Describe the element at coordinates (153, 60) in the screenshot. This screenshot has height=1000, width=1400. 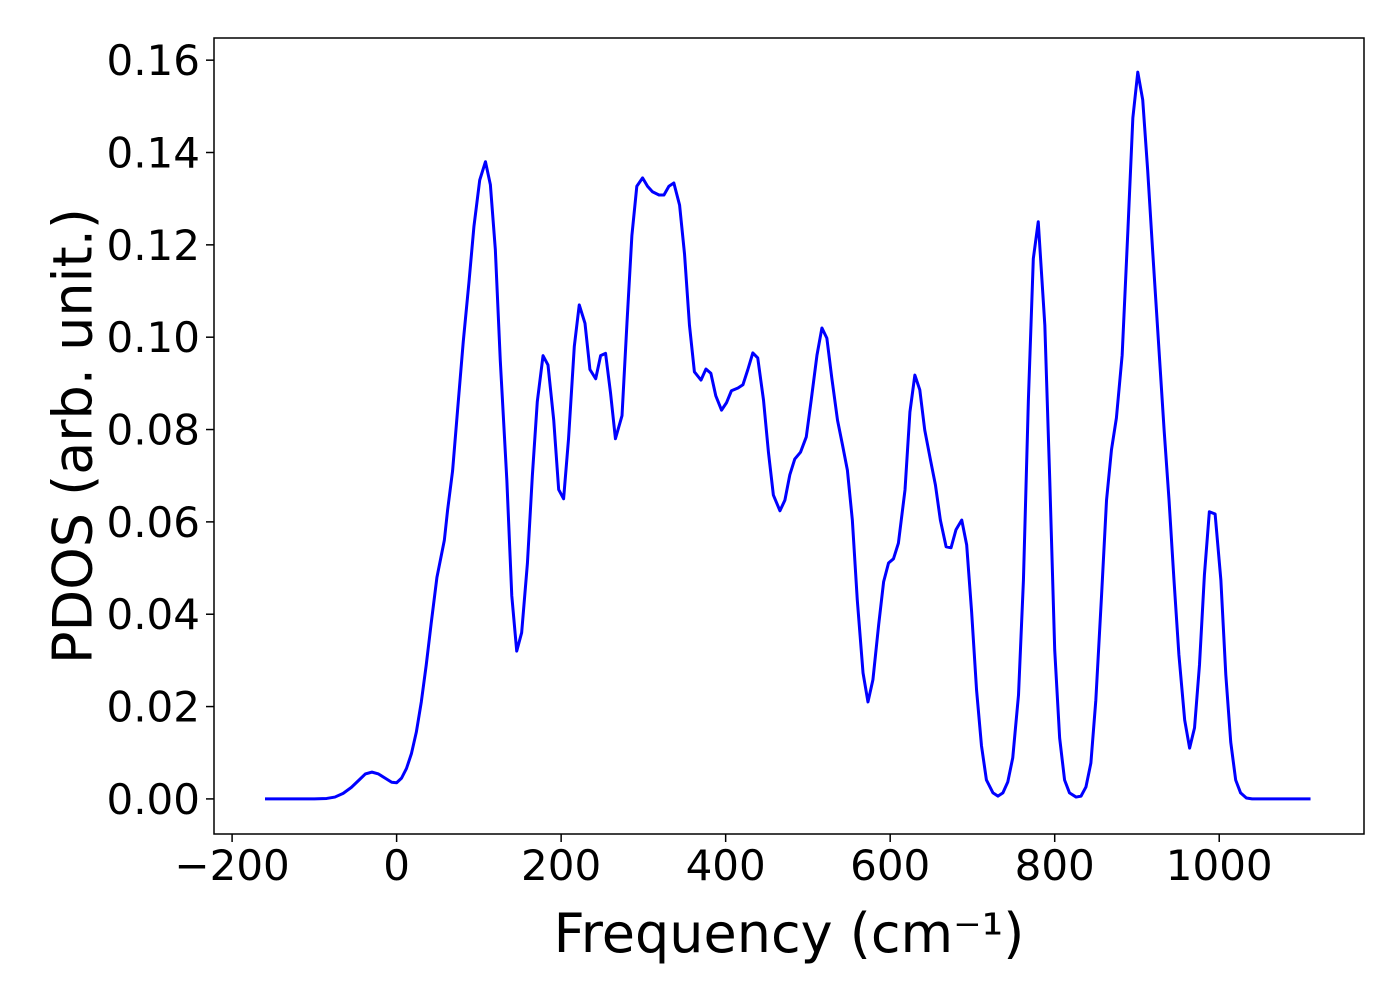
I see `y-tick-label: 0.16` at that location.